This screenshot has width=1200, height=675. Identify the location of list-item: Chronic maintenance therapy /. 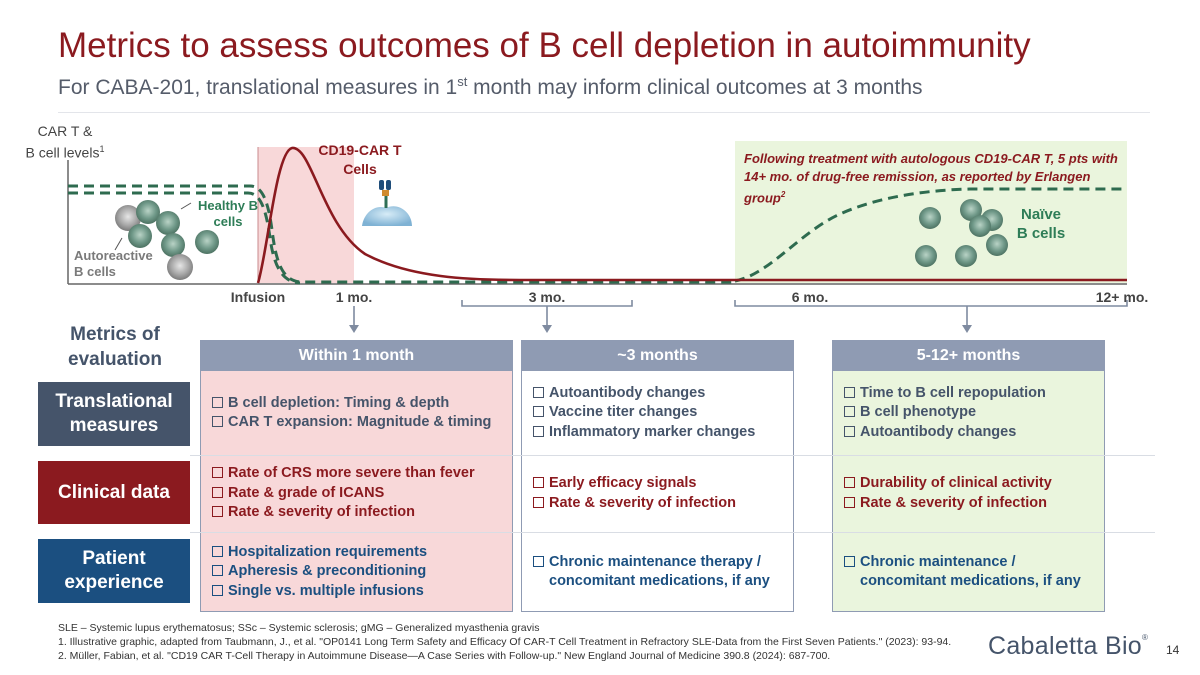
(663, 563).